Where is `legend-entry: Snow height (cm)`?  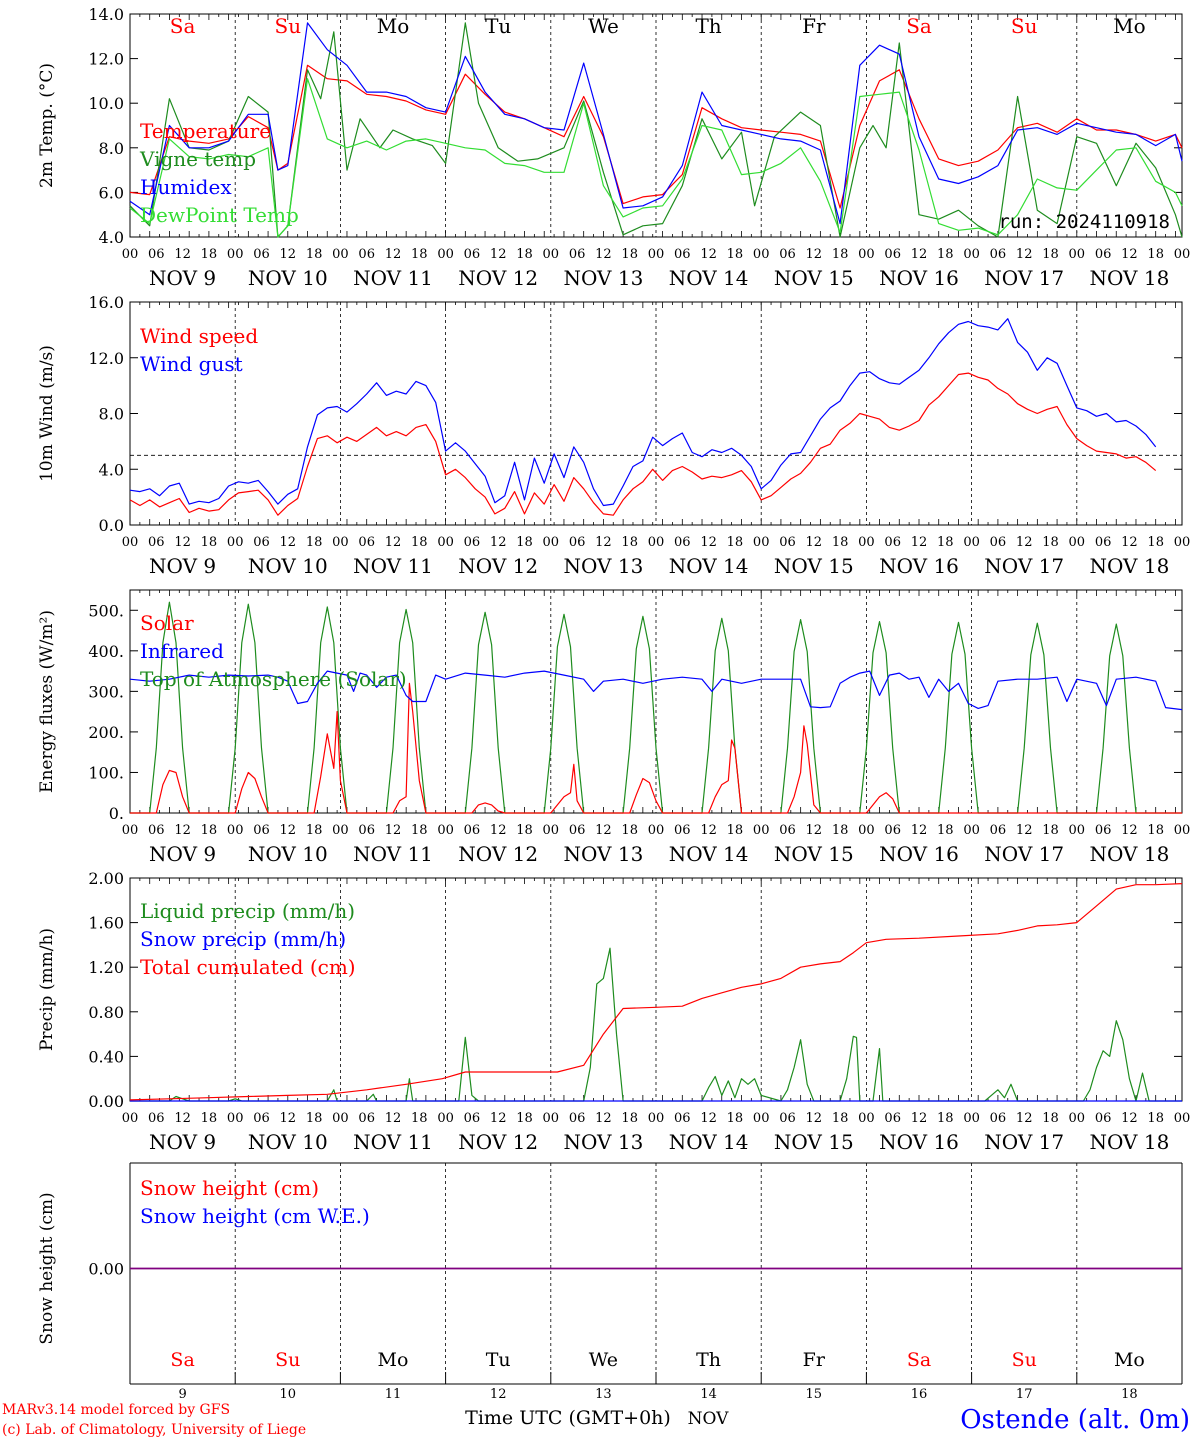
legend-entry: Snow height (cm) is located at coordinates (229, 1188).